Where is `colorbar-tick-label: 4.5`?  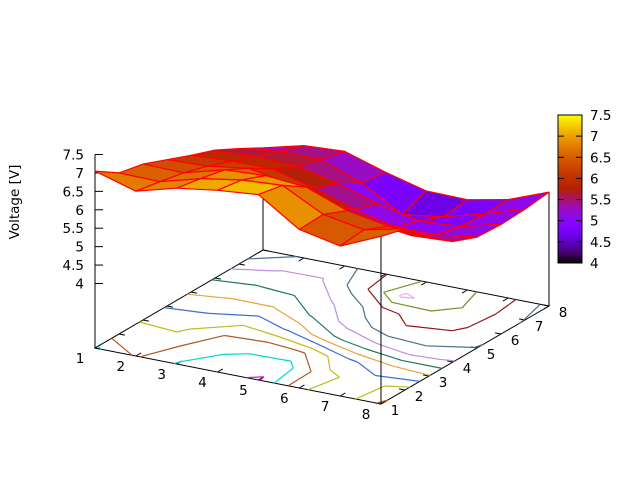 colorbar-tick-label: 4.5 is located at coordinates (600, 243).